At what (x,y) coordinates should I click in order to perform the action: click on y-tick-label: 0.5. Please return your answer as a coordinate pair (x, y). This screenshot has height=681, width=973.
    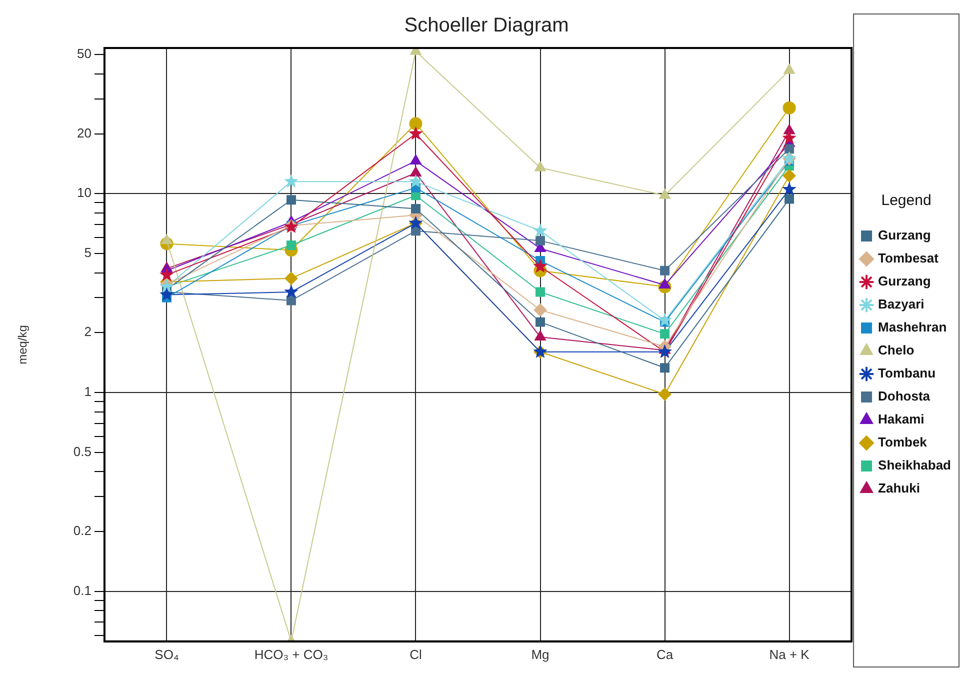
    Looking at the image, I should click on (82, 451).